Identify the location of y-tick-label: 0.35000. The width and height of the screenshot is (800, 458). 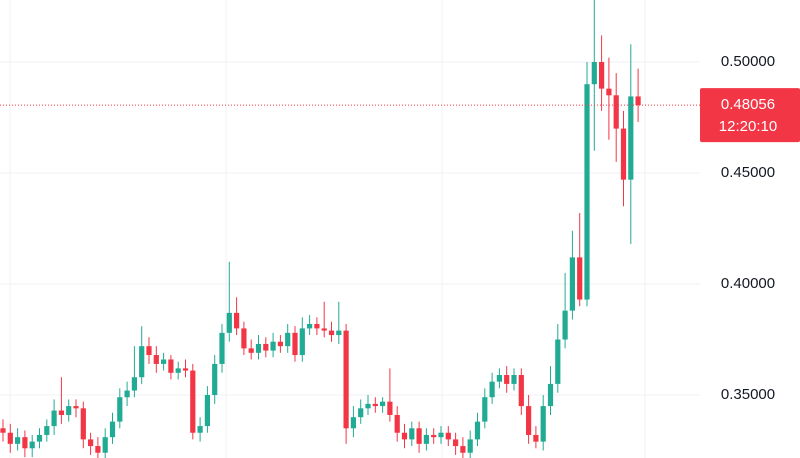
(748, 394).